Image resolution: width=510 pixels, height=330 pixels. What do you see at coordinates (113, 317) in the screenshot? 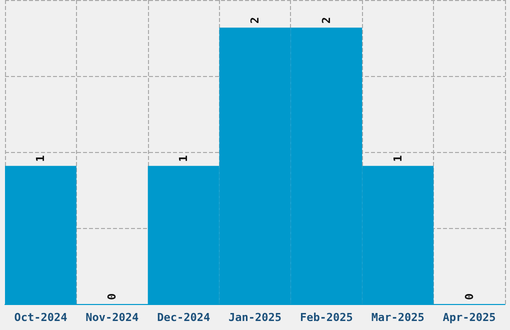
I see `x-tick-label: Nov-2024` at bounding box center [113, 317].